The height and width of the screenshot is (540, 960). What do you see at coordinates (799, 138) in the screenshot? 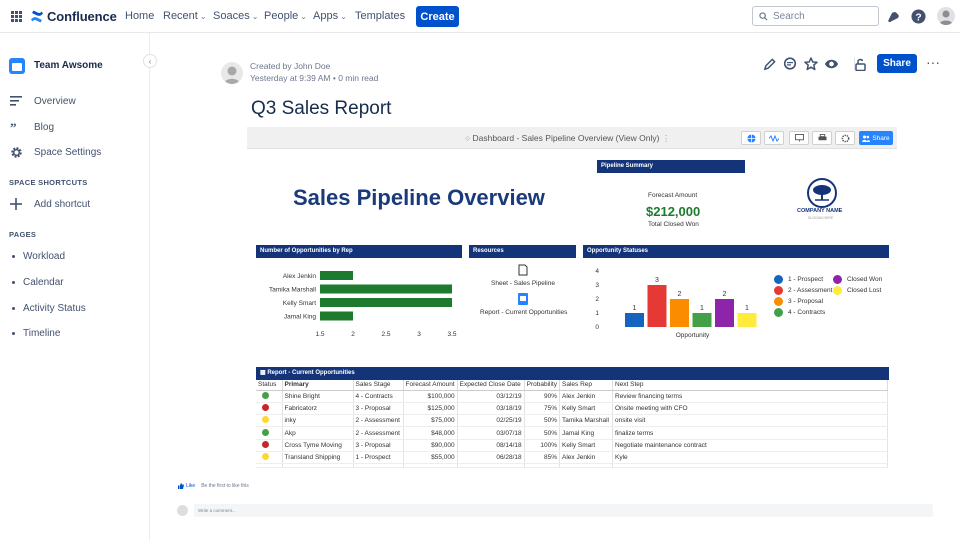
I see `present-icon` at bounding box center [799, 138].